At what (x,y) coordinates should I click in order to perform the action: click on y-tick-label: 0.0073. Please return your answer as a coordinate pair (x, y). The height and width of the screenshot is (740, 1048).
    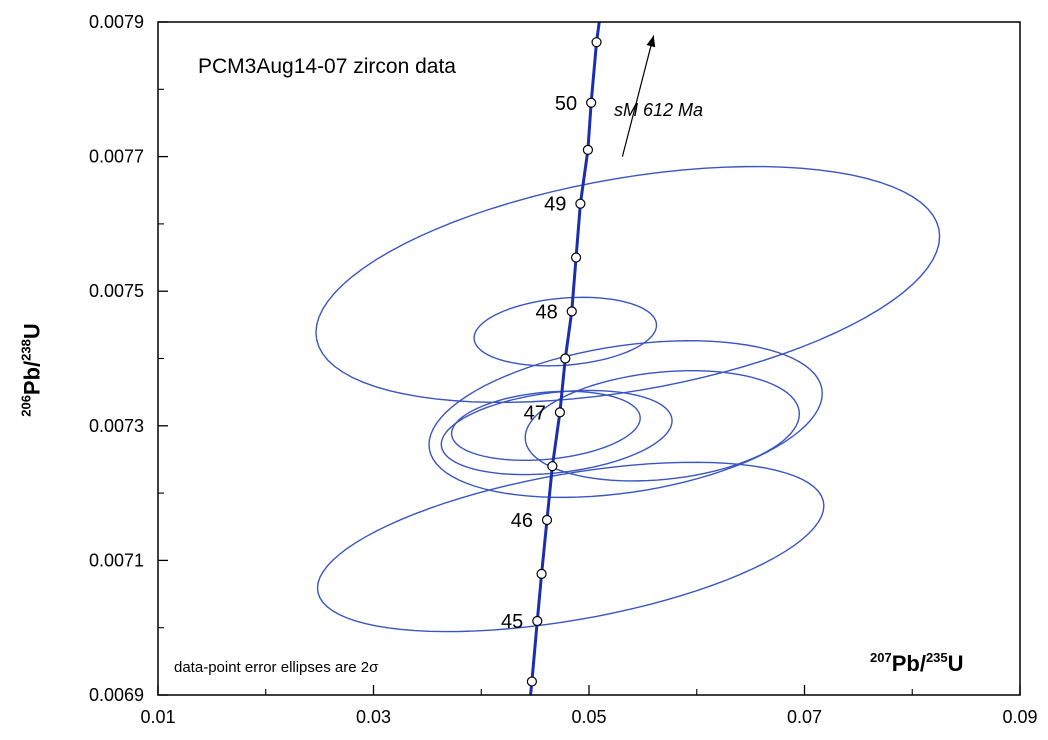
    Looking at the image, I should click on (116, 426).